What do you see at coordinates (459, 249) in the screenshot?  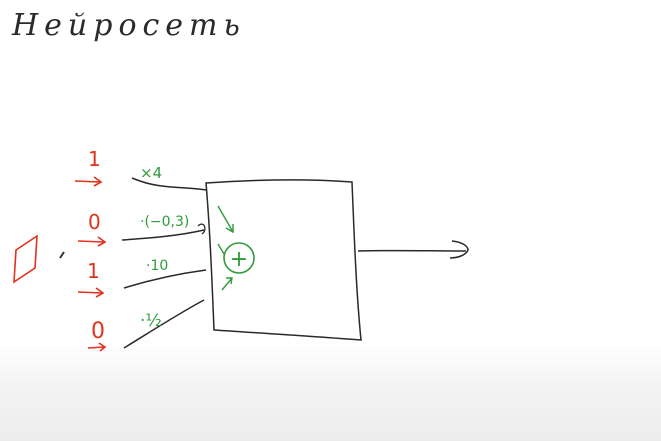 I see `output-arrowhead-icon` at bounding box center [459, 249].